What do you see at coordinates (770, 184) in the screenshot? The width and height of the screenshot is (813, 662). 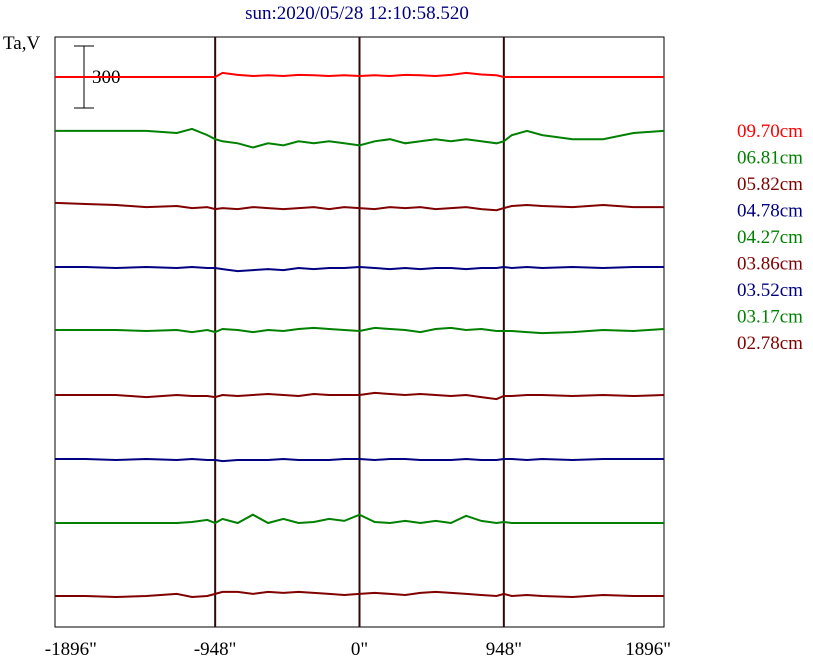 I see `legend-entry: 05.82cm` at bounding box center [770, 184].